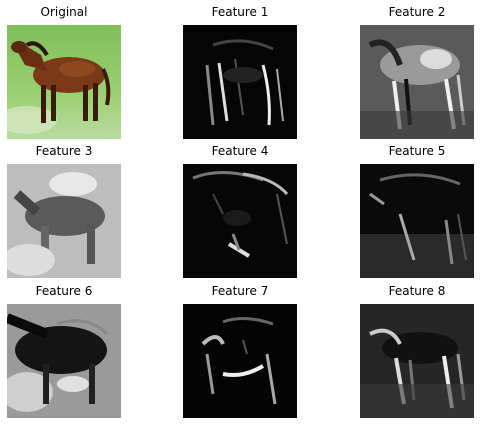  What do you see at coordinates (64, 82) in the screenshot?
I see `horse-photo` at bounding box center [64, 82].